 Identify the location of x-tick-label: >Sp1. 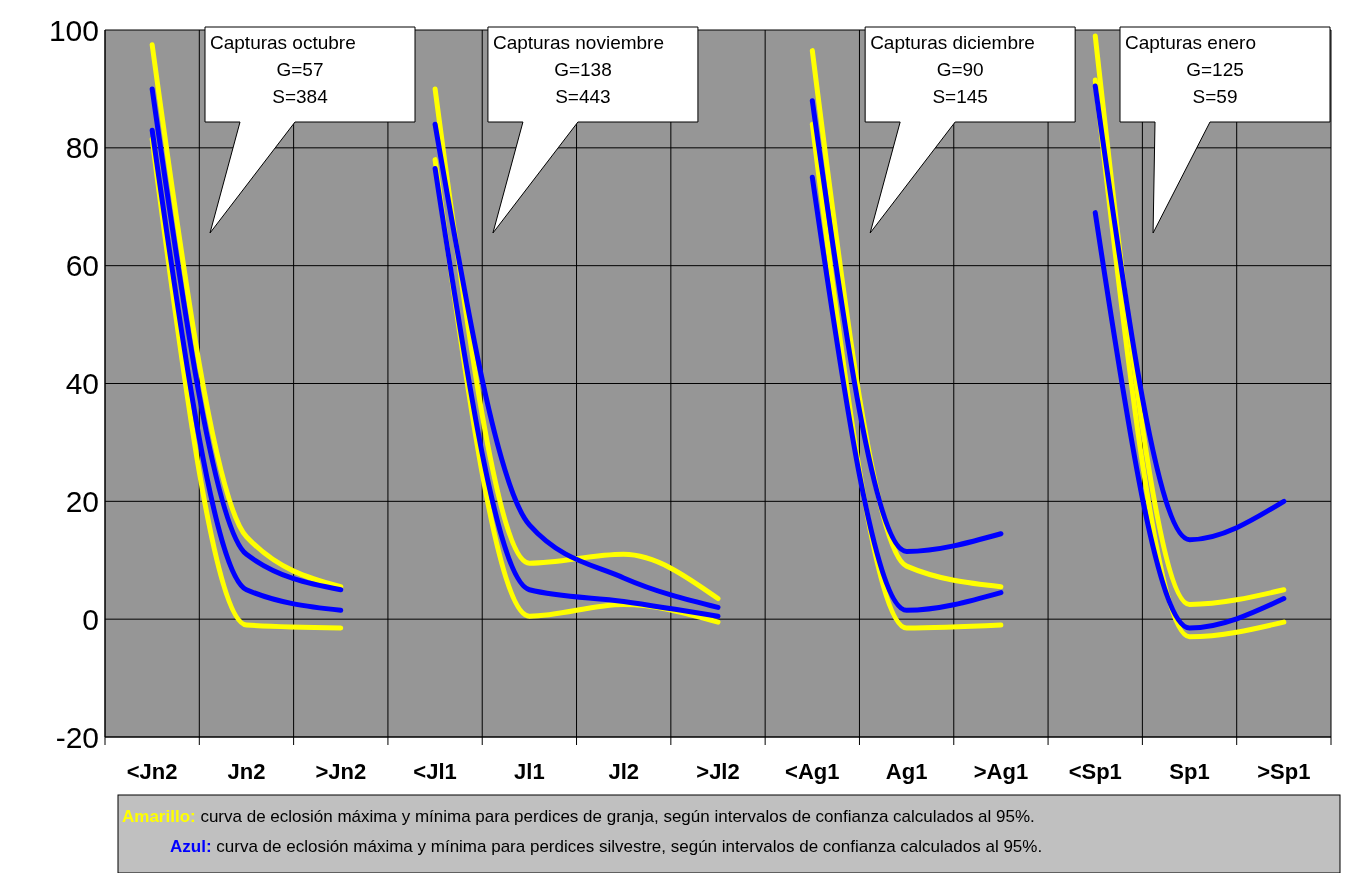
(1284, 771).